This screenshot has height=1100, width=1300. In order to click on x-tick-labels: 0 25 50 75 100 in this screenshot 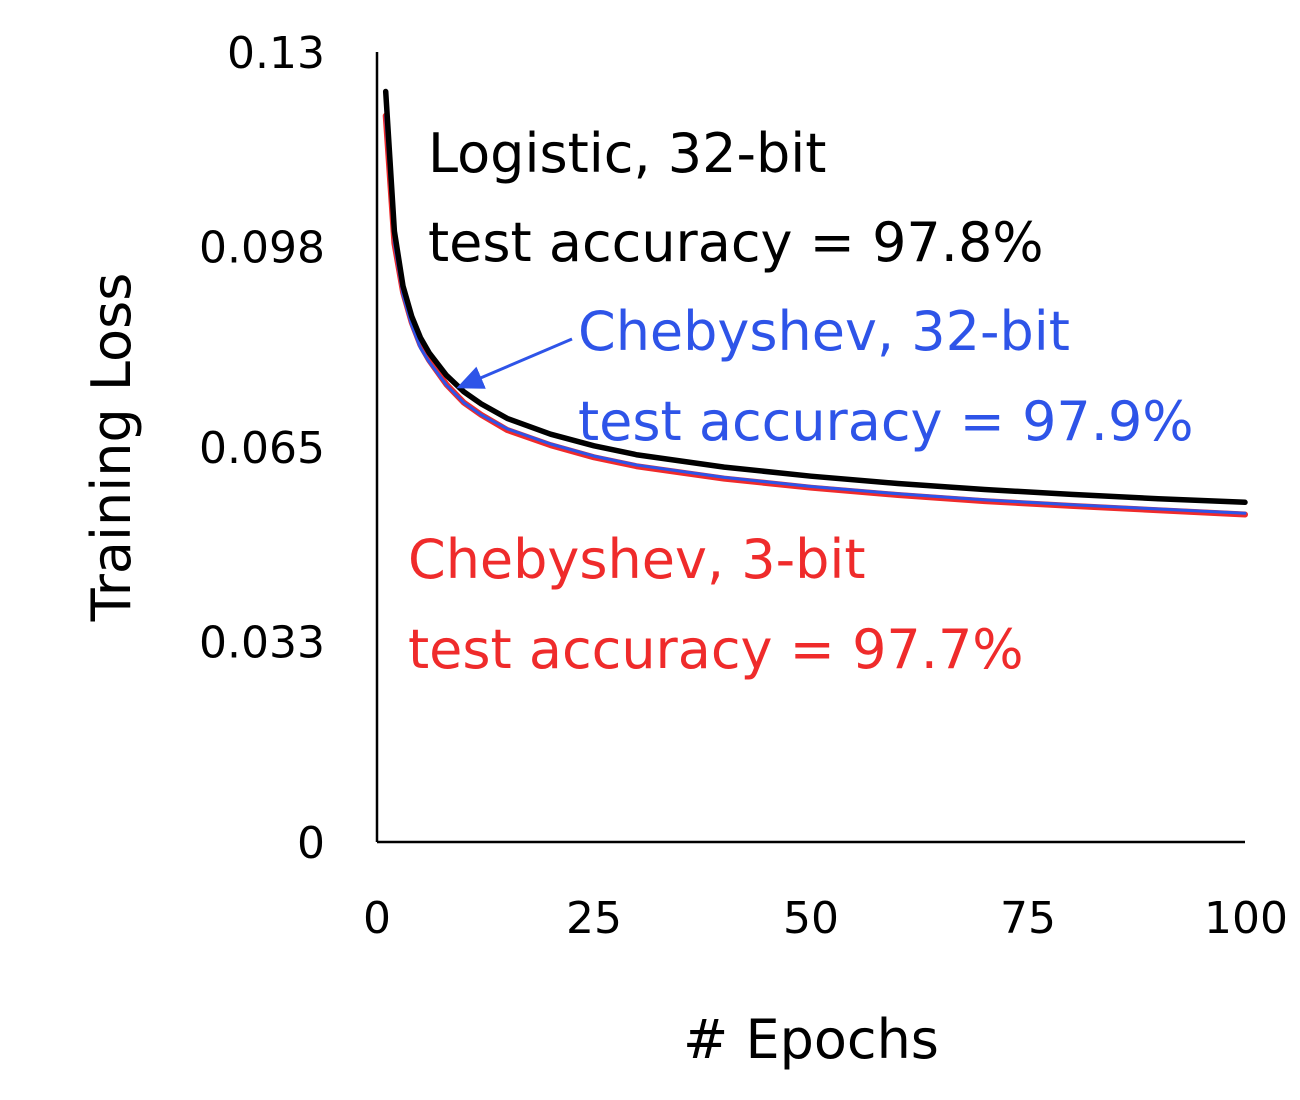, I will do `click(825, 918)`.